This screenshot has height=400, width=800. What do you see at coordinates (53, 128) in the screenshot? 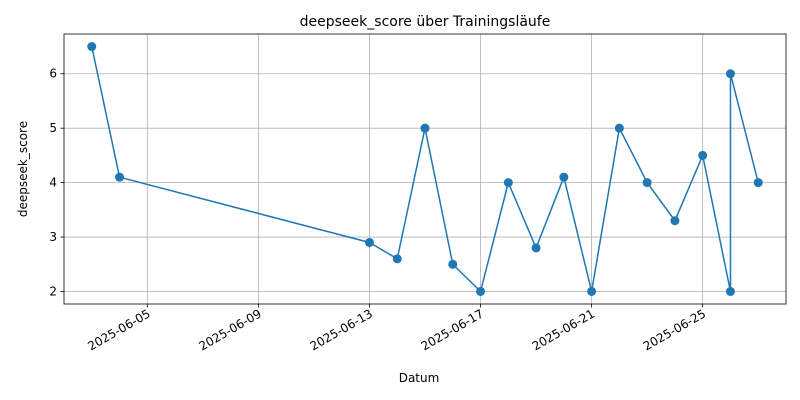
I see `y-tick-label: 5` at bounding box center [53, 128].